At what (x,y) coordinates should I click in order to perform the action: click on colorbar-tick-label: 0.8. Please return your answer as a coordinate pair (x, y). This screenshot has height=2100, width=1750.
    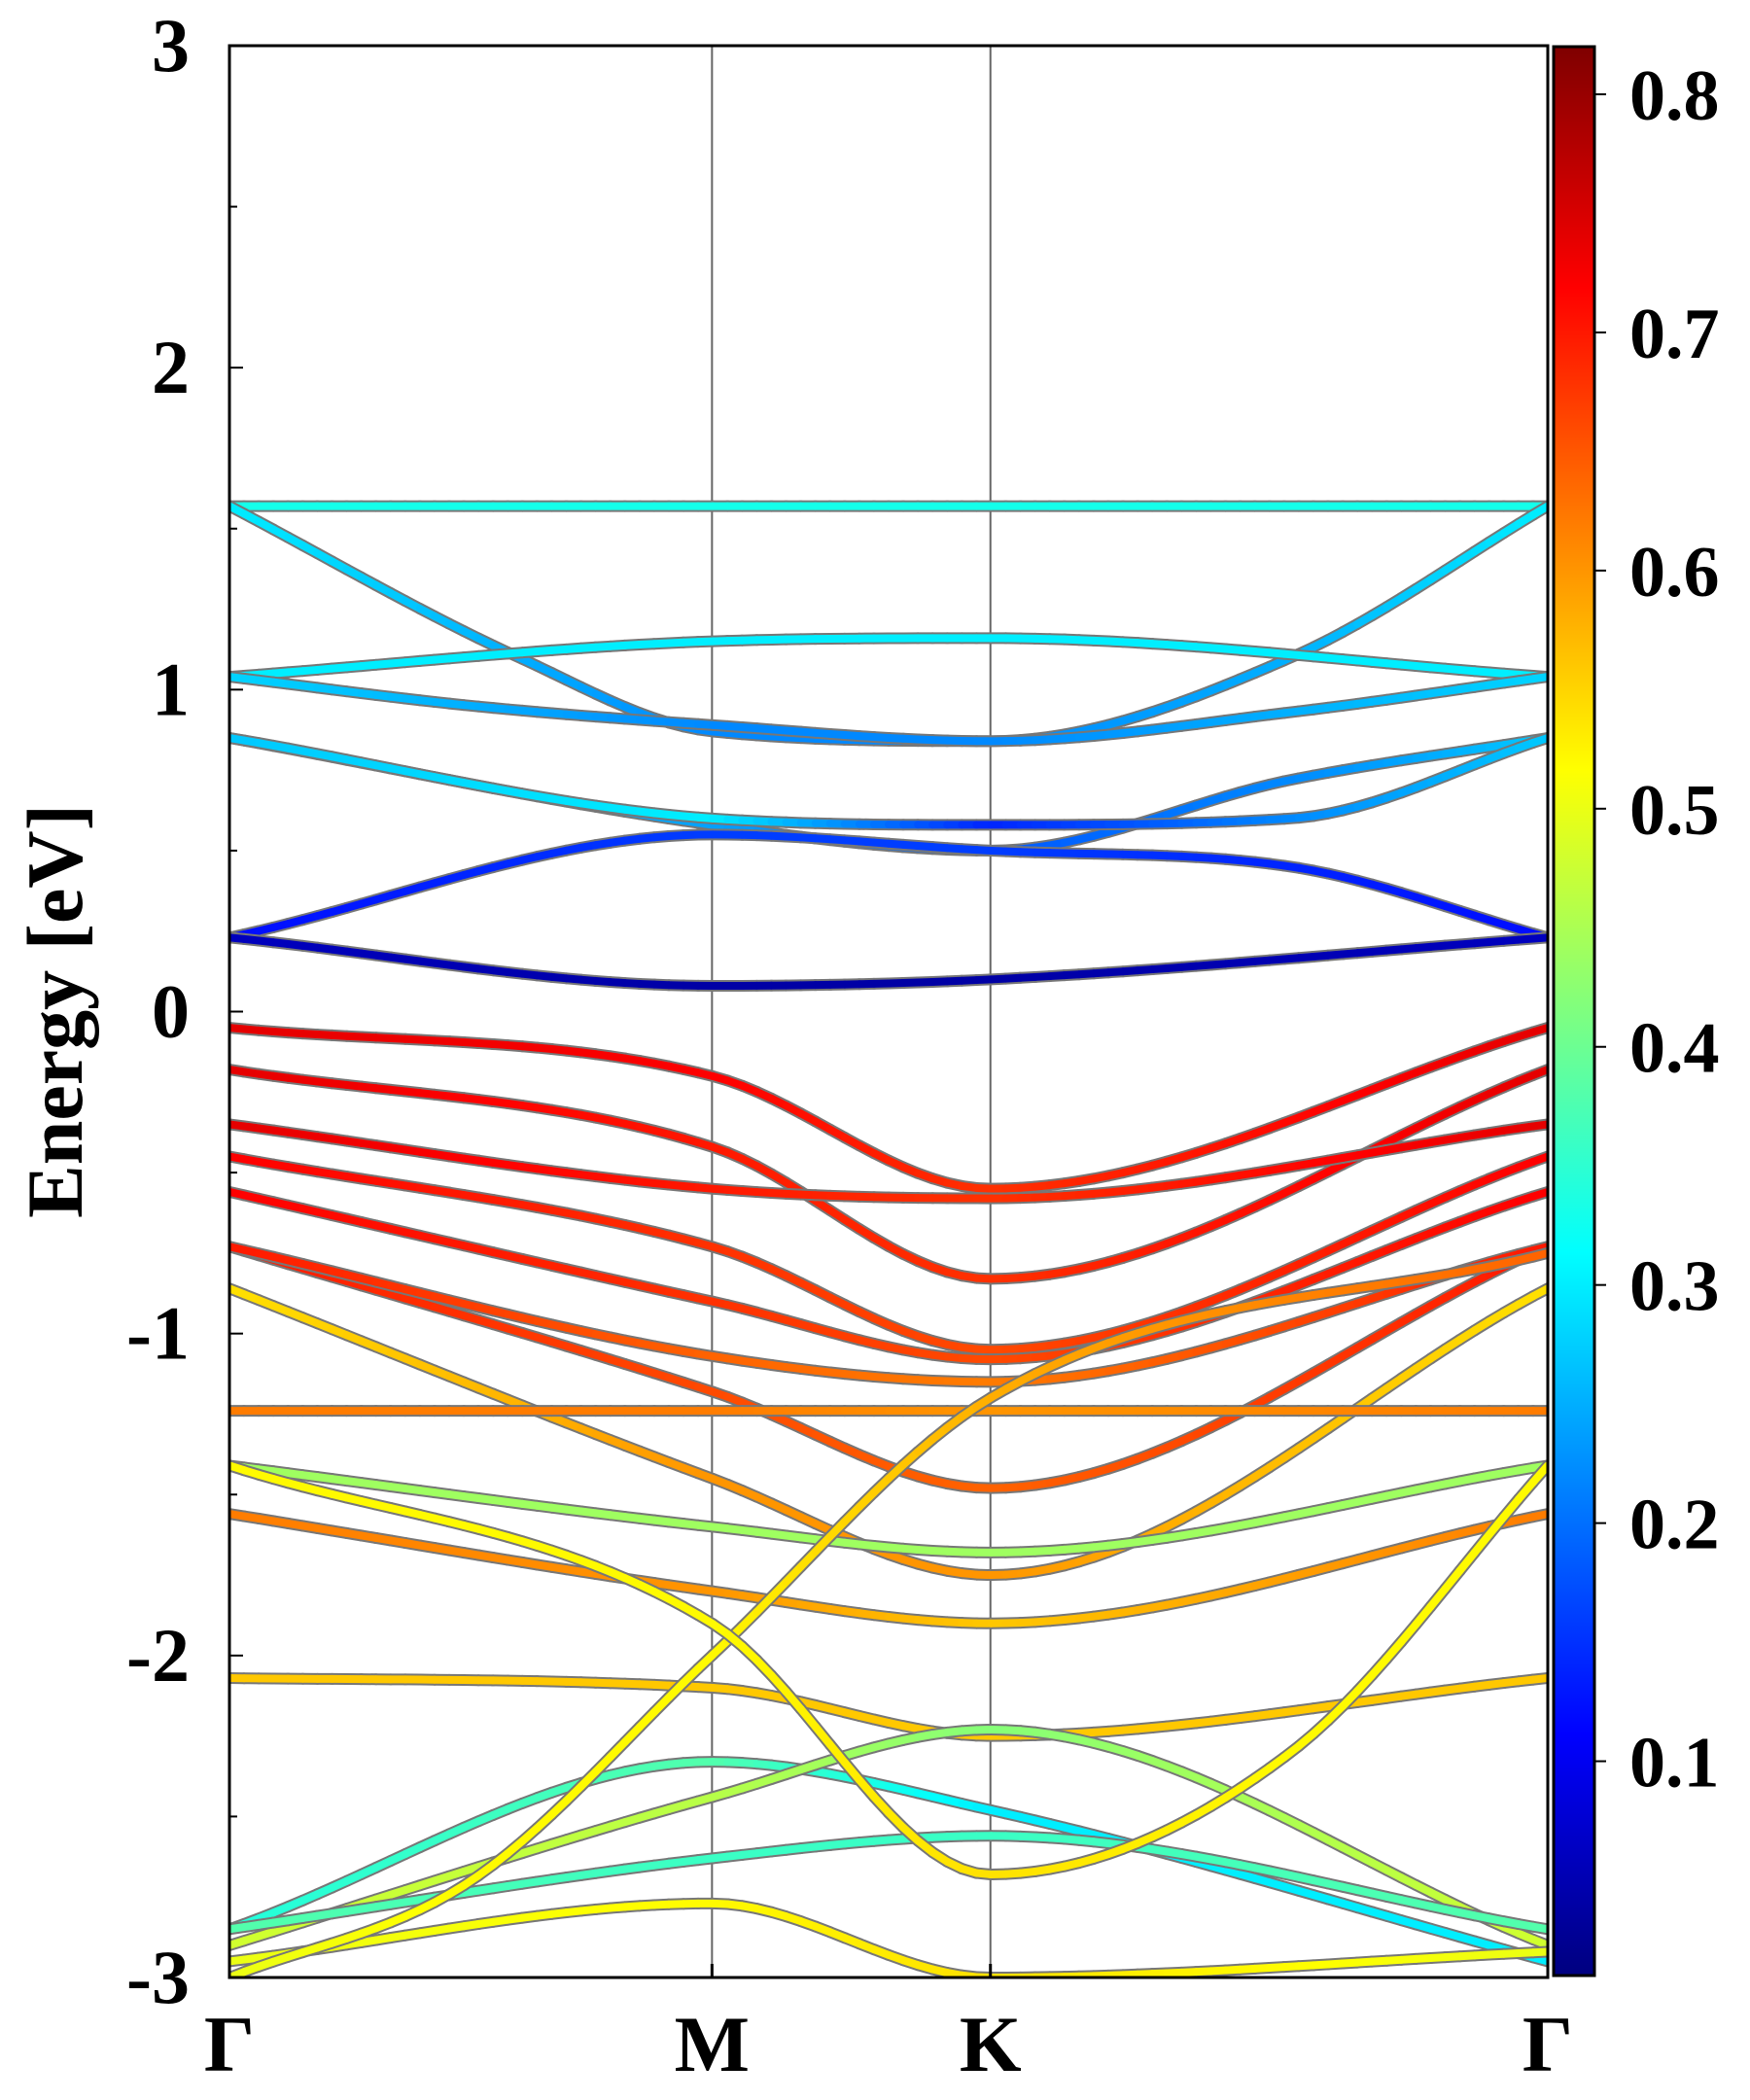
    Looking at the image, I should click on (1674, 96).